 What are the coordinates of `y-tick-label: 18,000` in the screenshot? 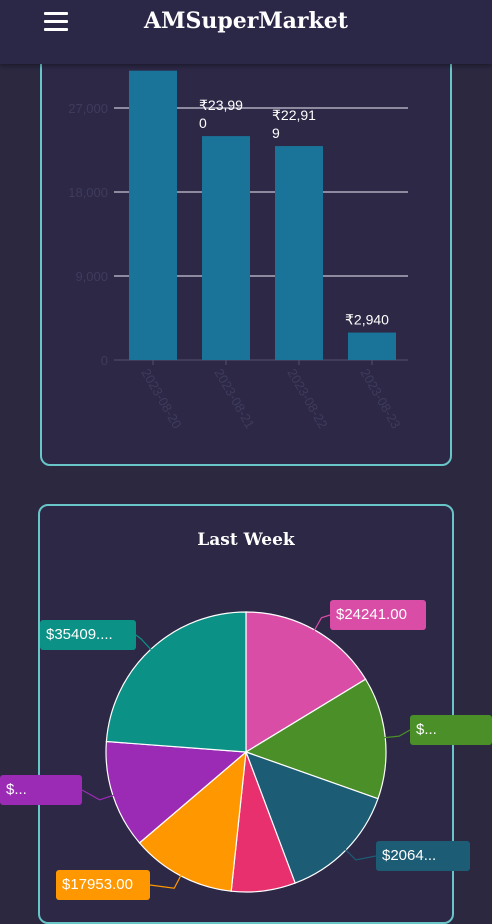 It's located at (88, 192).